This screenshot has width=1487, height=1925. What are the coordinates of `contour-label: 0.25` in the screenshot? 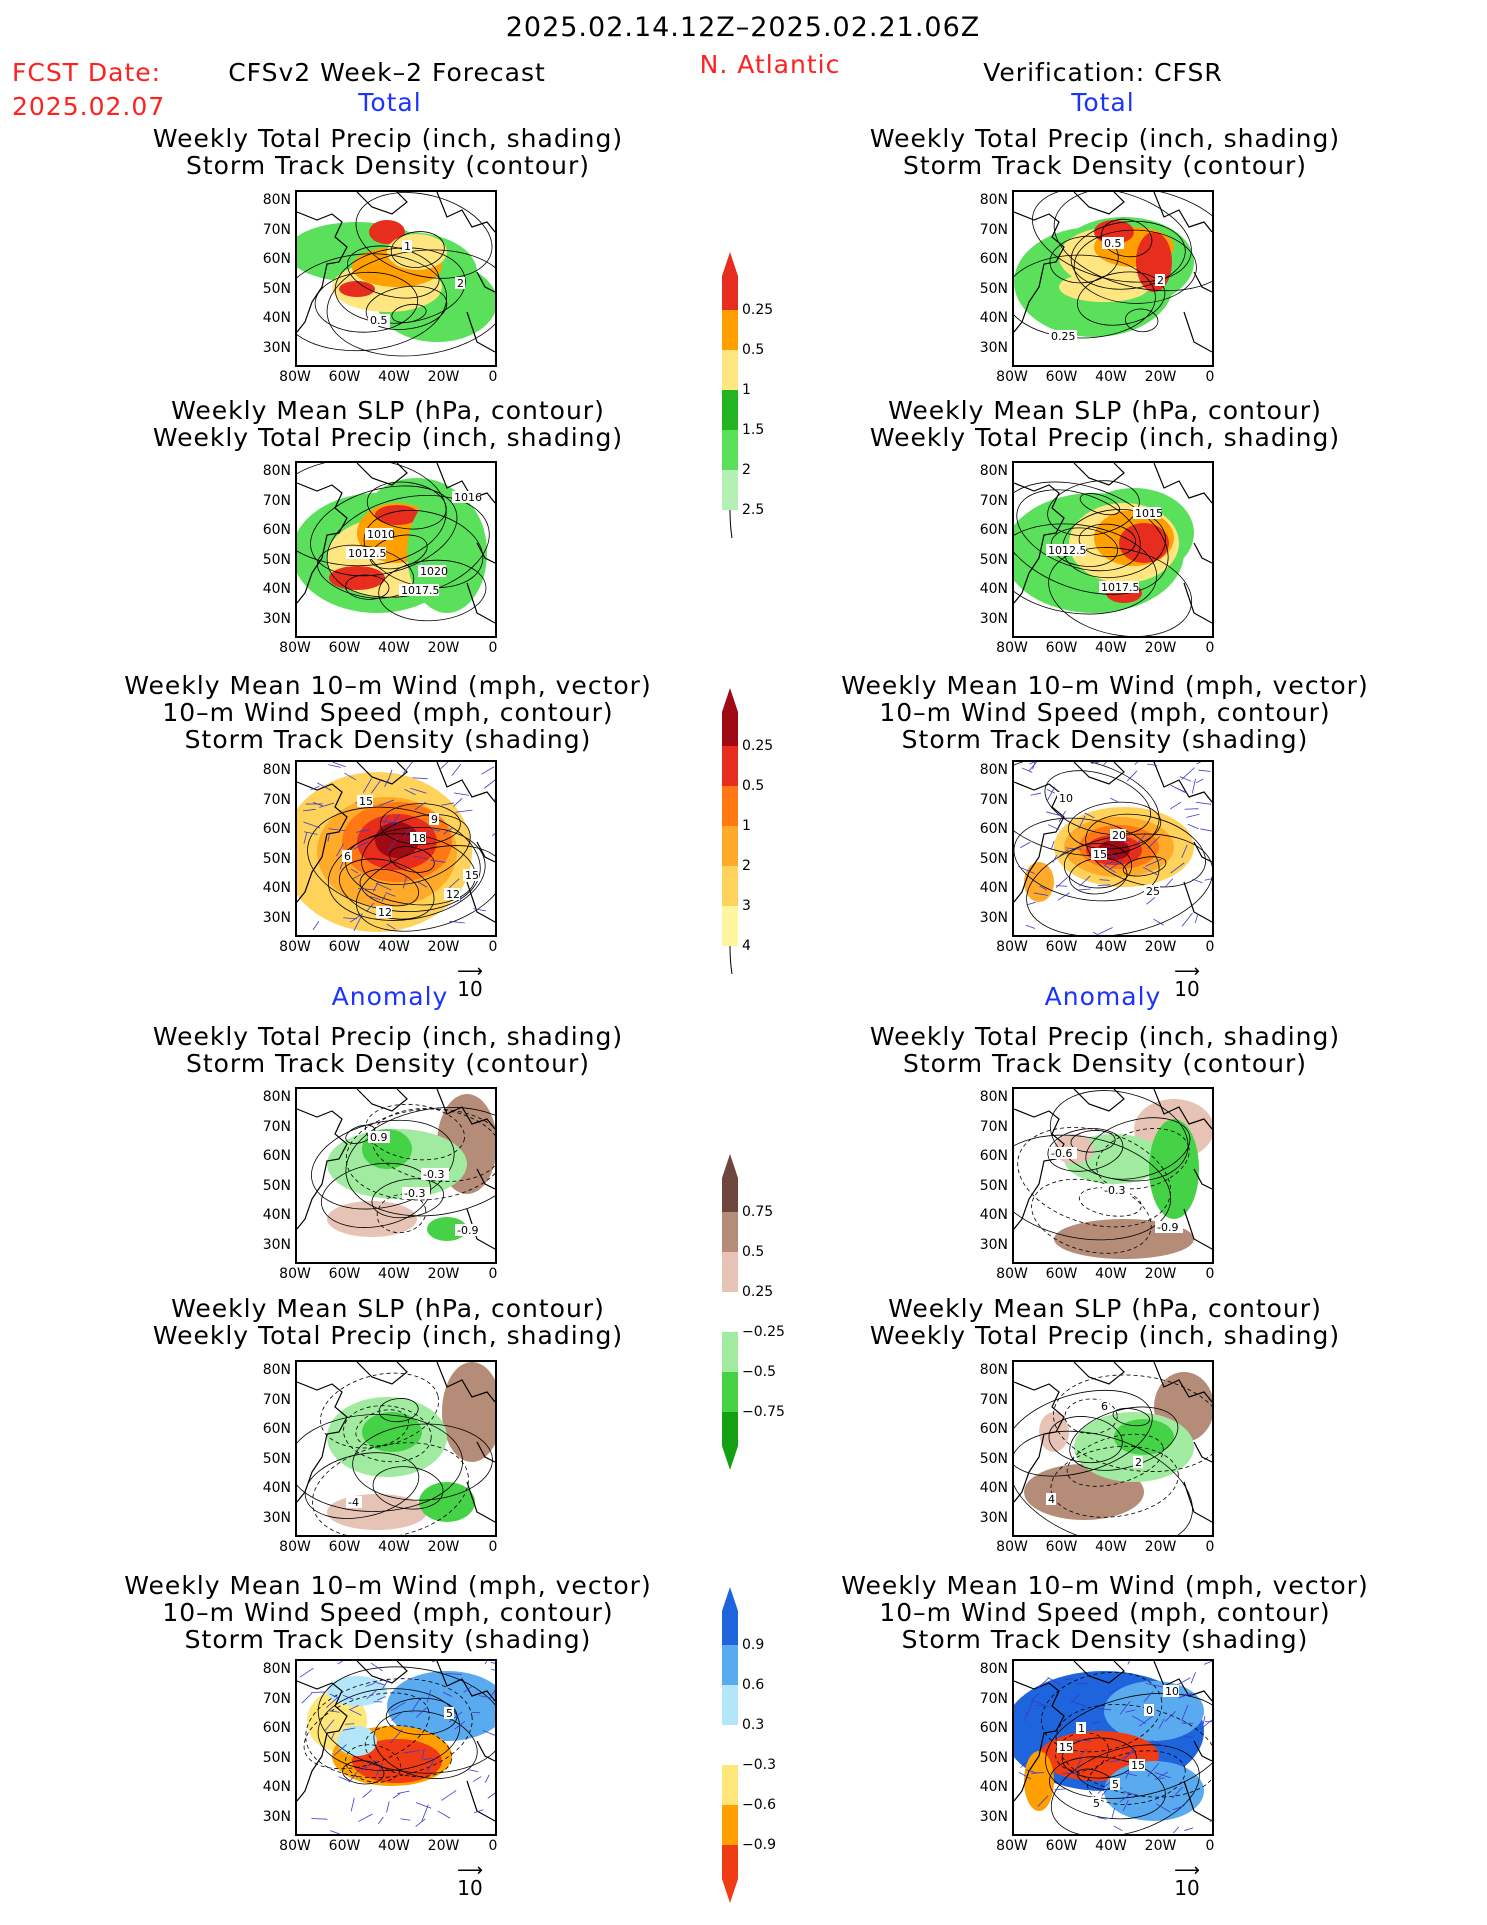 It's located at (1063, 336).